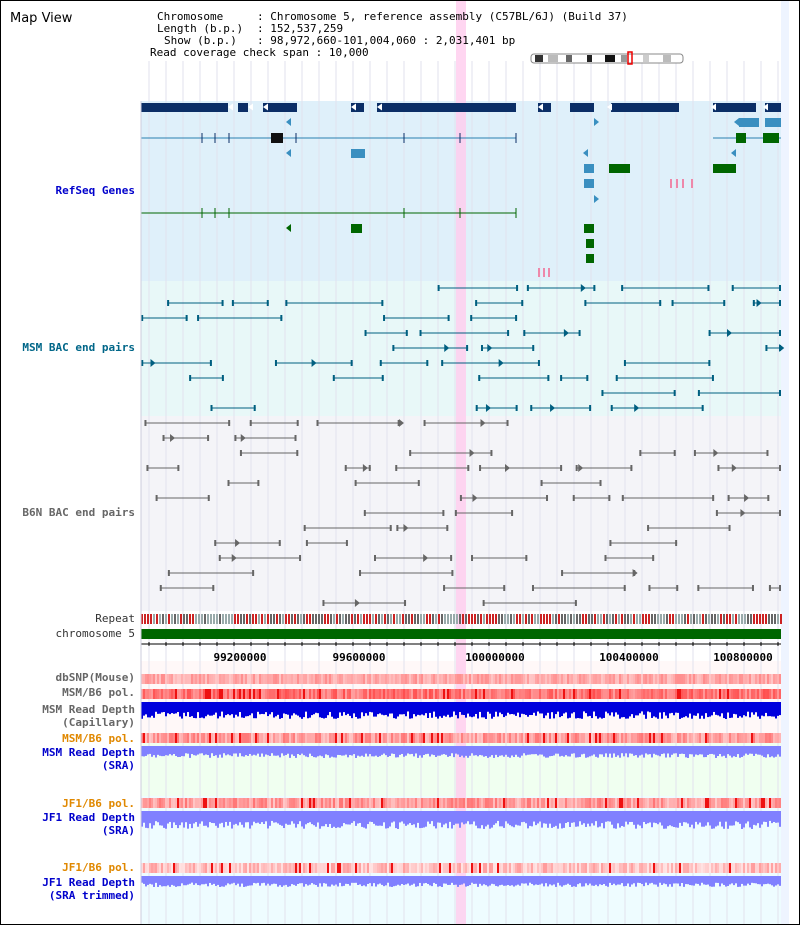 This screenshot has height=925, width=800. I want to click on track-label-msm-bac: MSM BAC end pairs, so click(78, 347).